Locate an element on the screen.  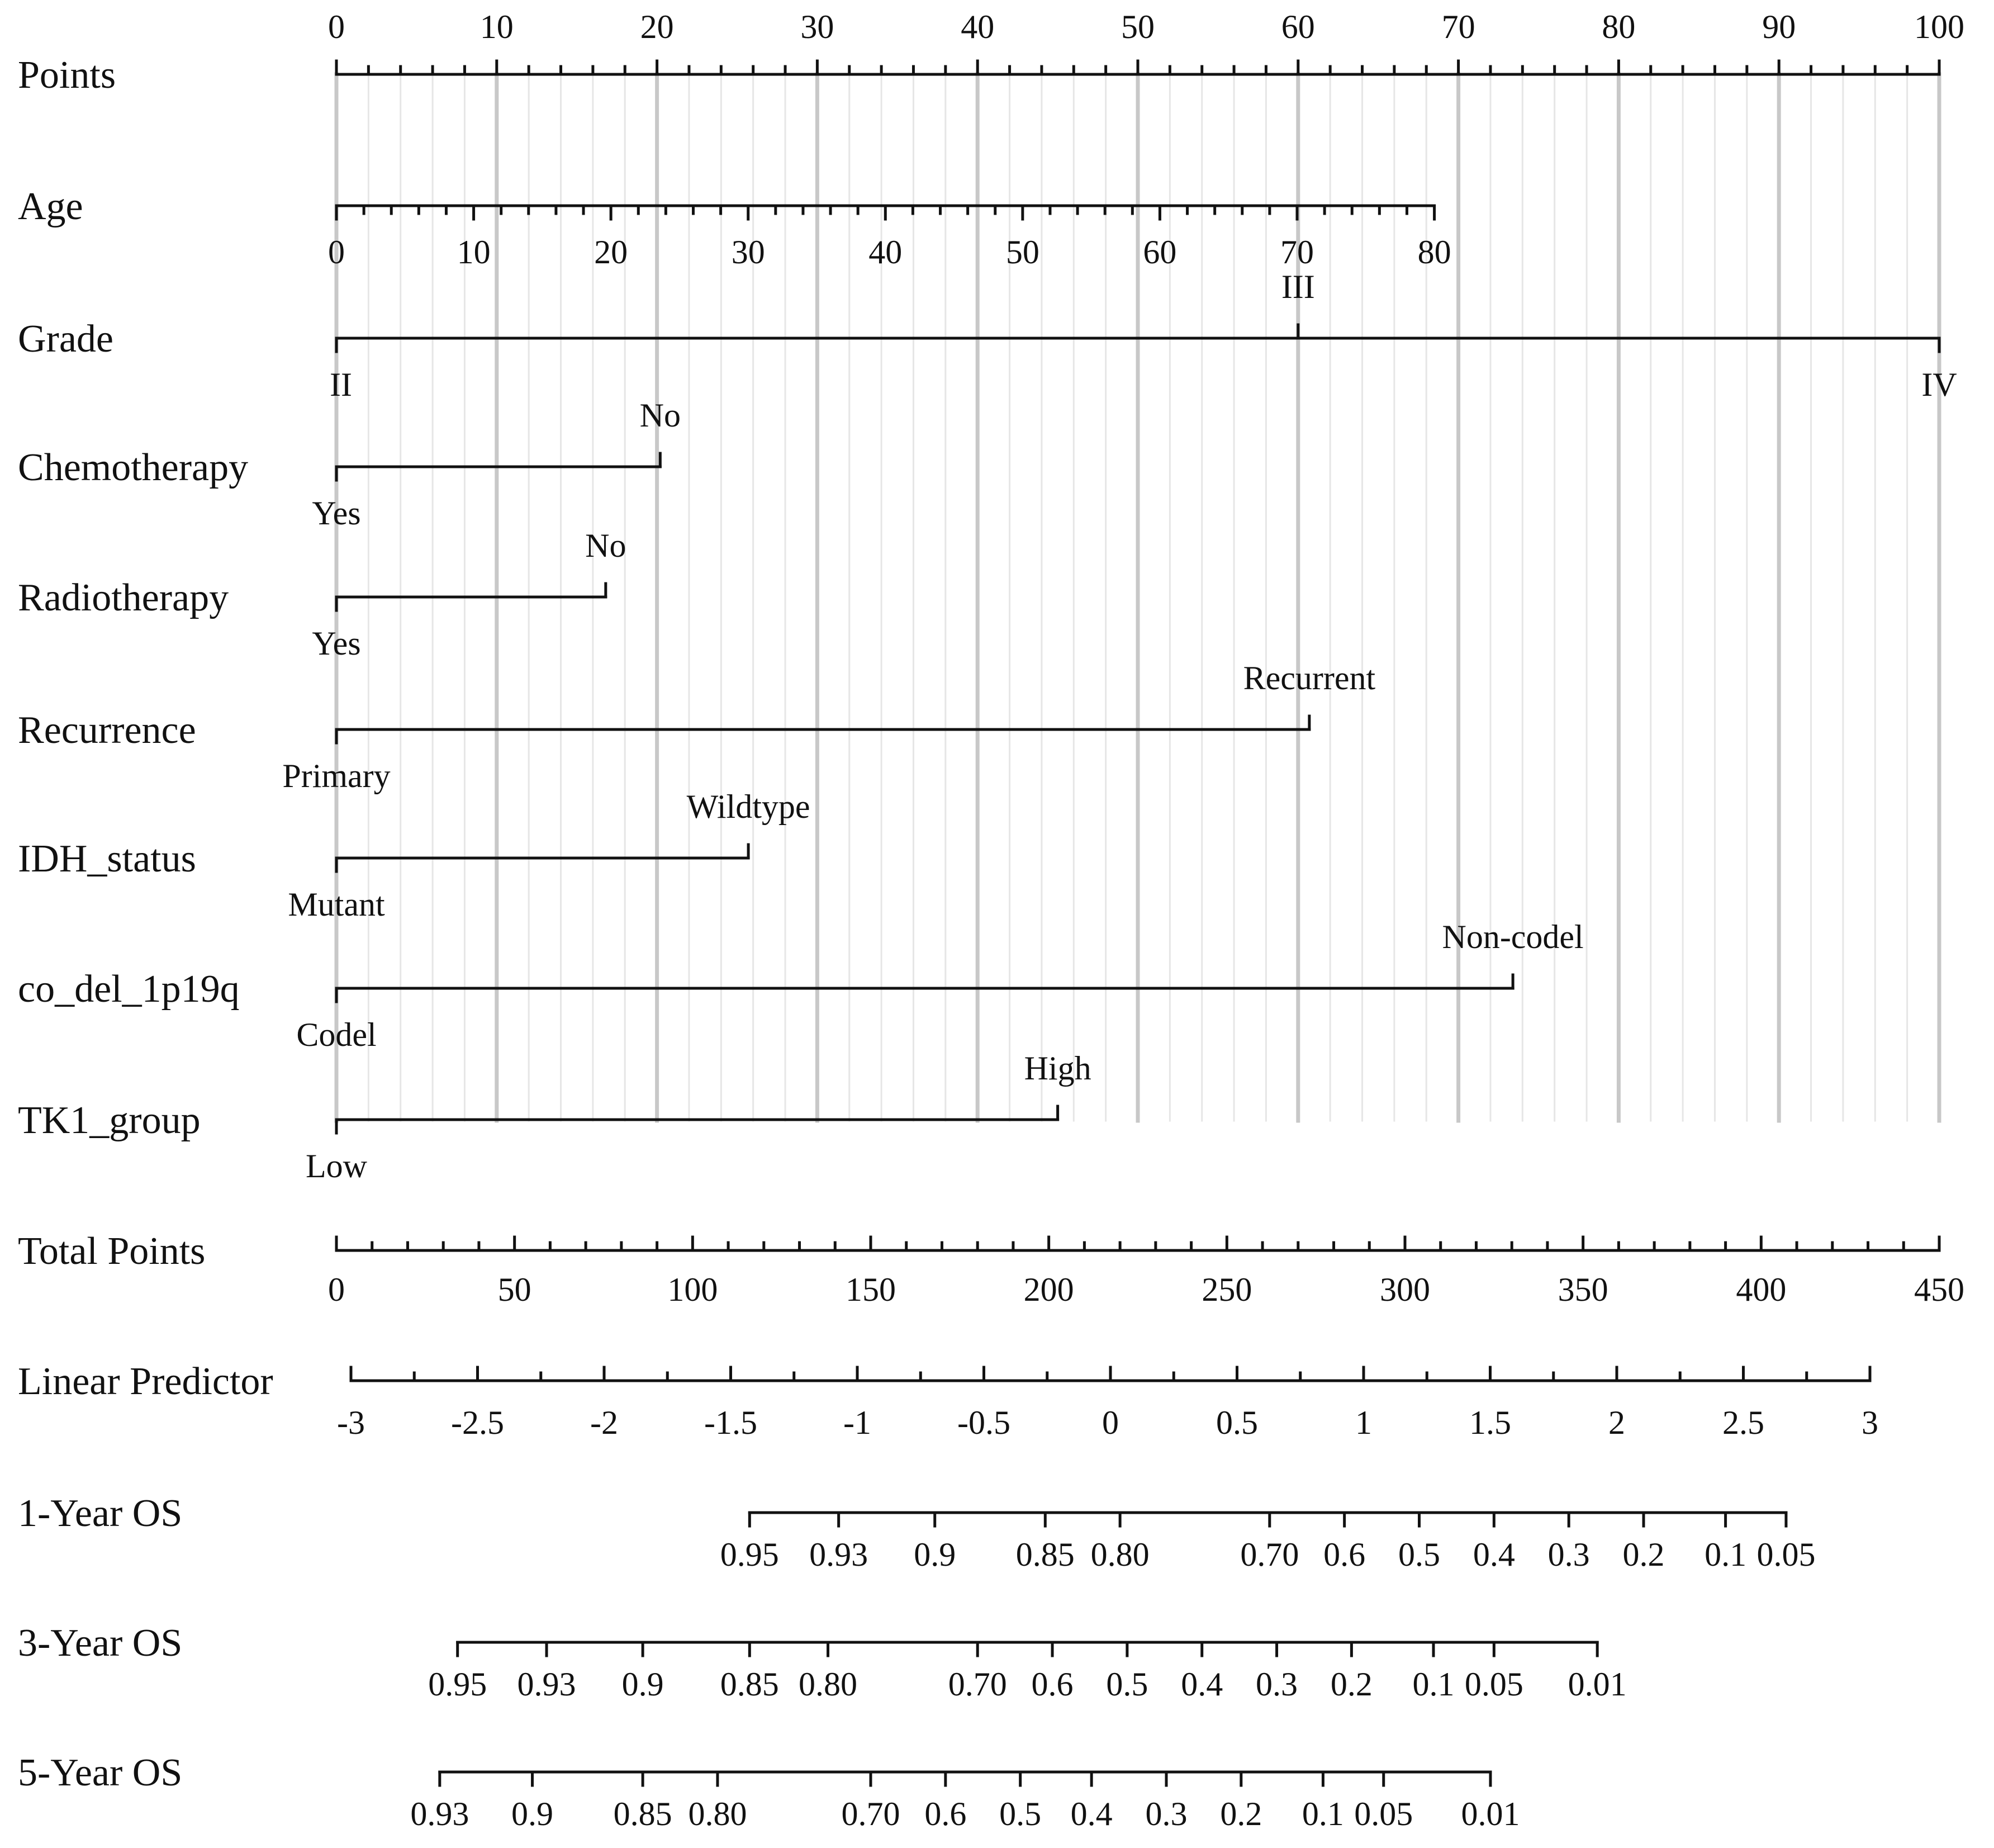
os3-tick-label: 0.2 is located at coordinates (1352, 1684).